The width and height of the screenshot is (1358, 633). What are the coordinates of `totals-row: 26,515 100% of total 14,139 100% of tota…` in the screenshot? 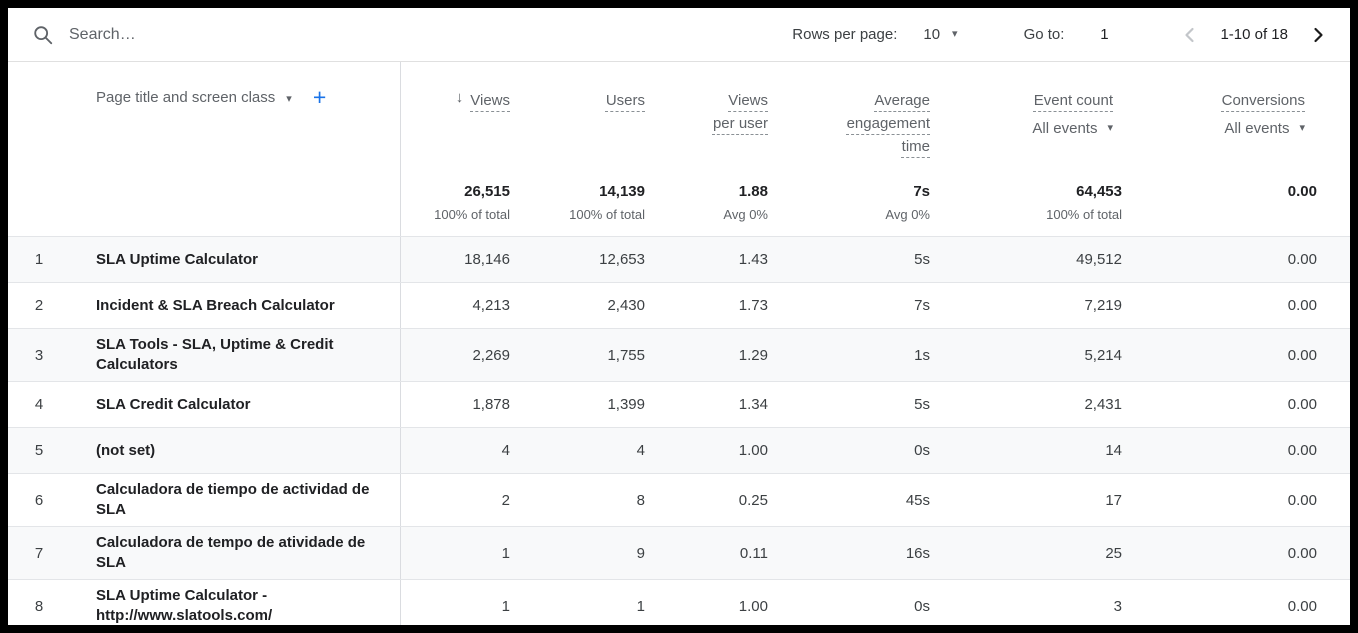 It's located at (679, 203).